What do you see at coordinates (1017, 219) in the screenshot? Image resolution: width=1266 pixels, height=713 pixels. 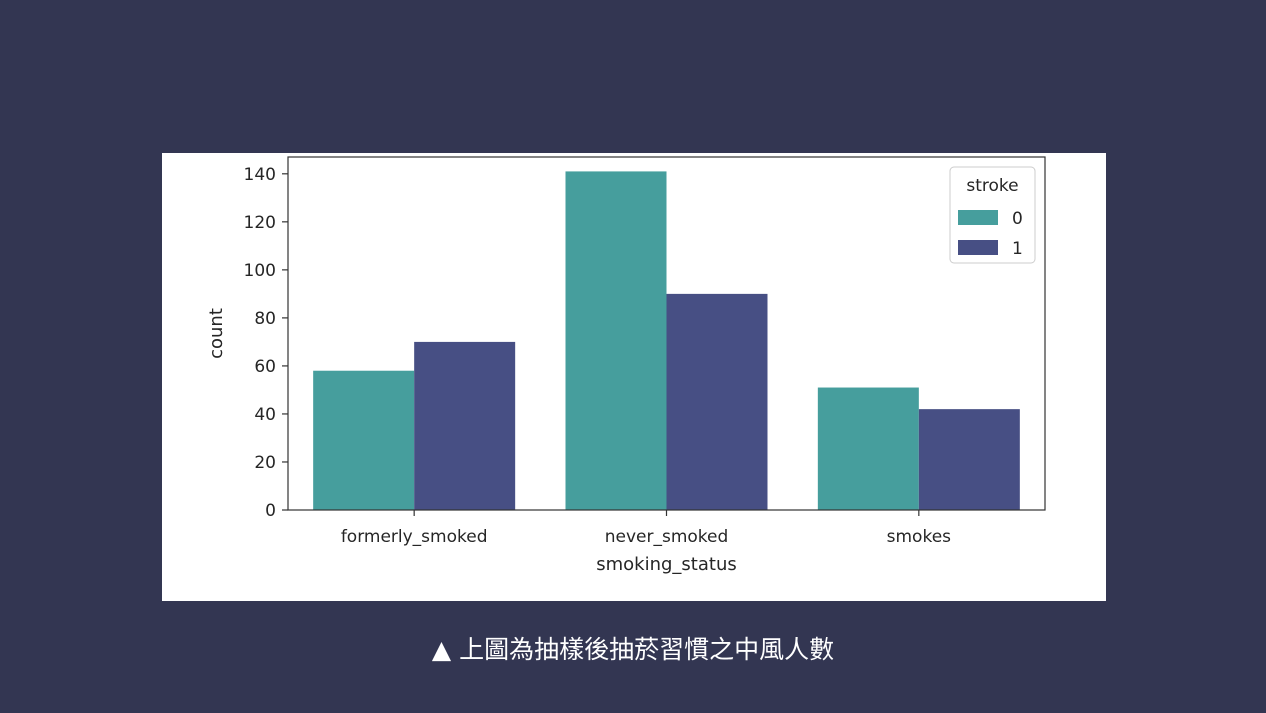 I see `legend-label-0: 0` at bounding box center [1017, 219].